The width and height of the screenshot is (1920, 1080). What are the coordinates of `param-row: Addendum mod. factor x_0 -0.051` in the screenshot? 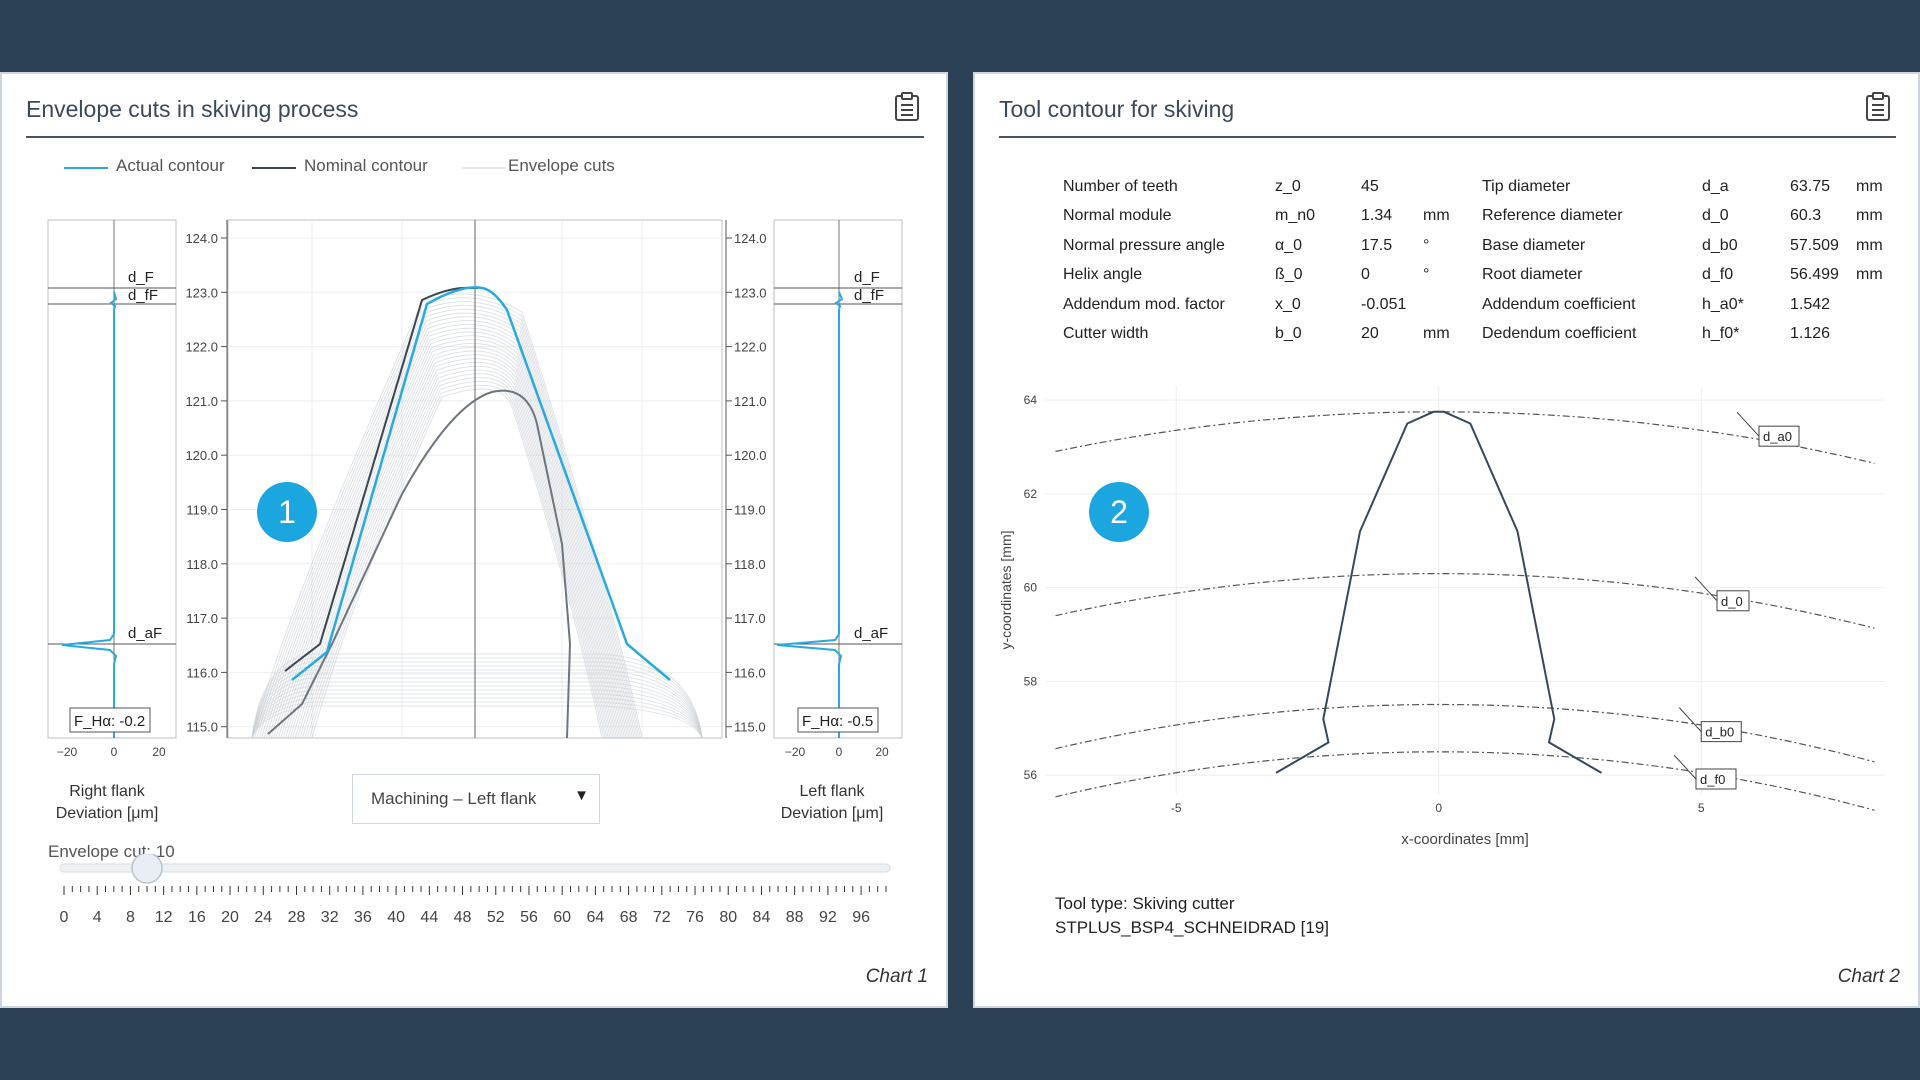 It's located at (1260, 305).